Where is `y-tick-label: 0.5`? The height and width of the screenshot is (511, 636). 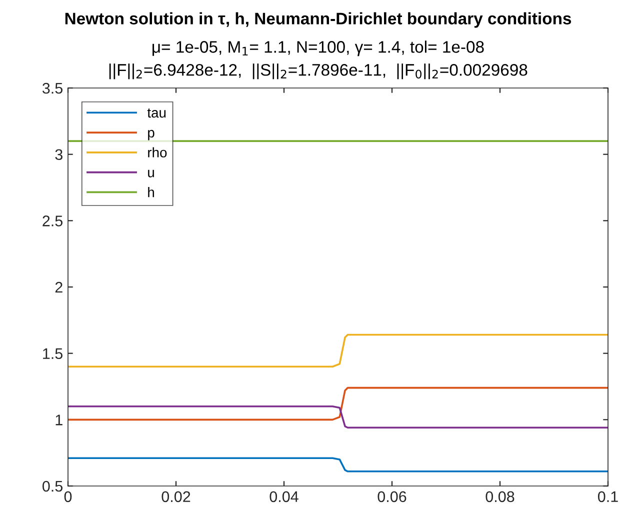
y-tick-label: 0.5 is located at coordinates (52, 486).